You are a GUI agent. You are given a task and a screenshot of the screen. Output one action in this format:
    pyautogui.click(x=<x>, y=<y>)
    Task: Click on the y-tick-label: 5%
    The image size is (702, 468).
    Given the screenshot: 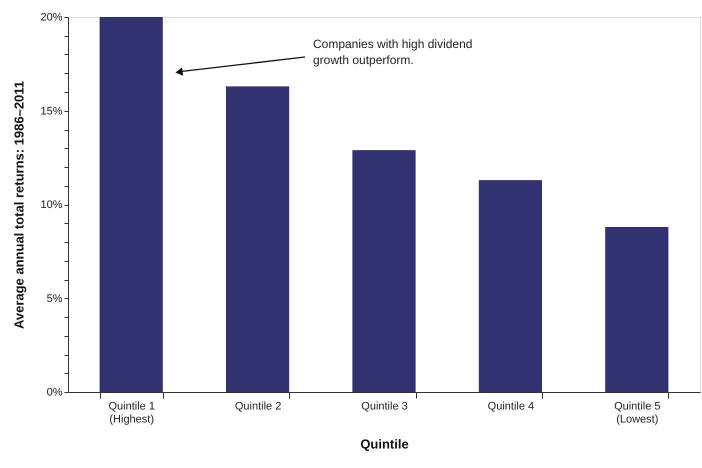 What is the action you would take?
    pyautogui.click(x=54, y=298)
    